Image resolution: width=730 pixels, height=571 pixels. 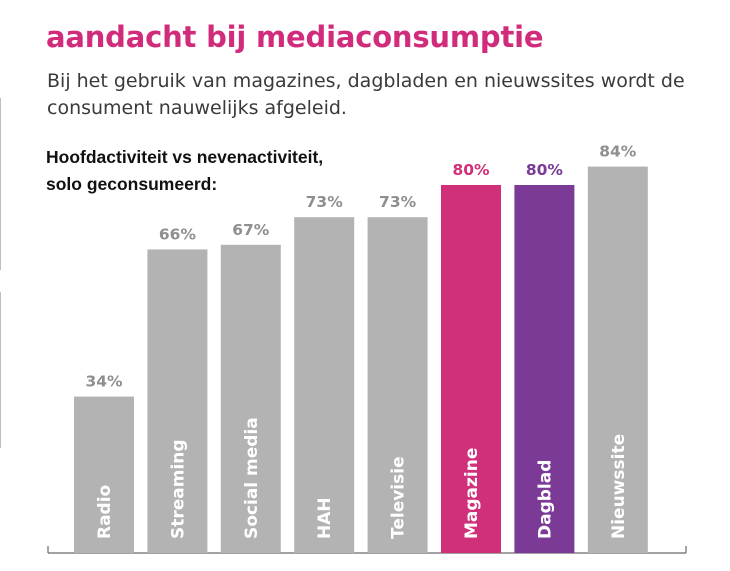 What do you see at coordinates (545, 499) in the screenshot?
I see `category-label-dagblad: Dagblad` at bounding box center [545, 499].